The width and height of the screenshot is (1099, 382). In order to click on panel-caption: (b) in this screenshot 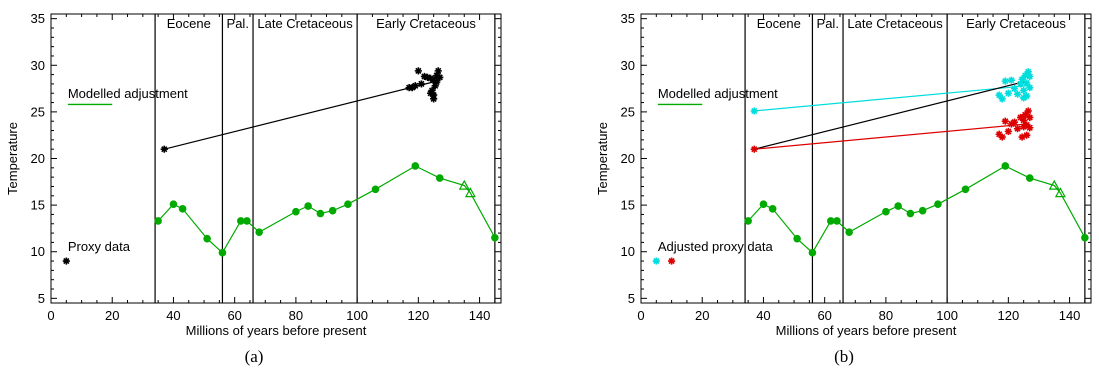, I will do `click(844, 356)`.